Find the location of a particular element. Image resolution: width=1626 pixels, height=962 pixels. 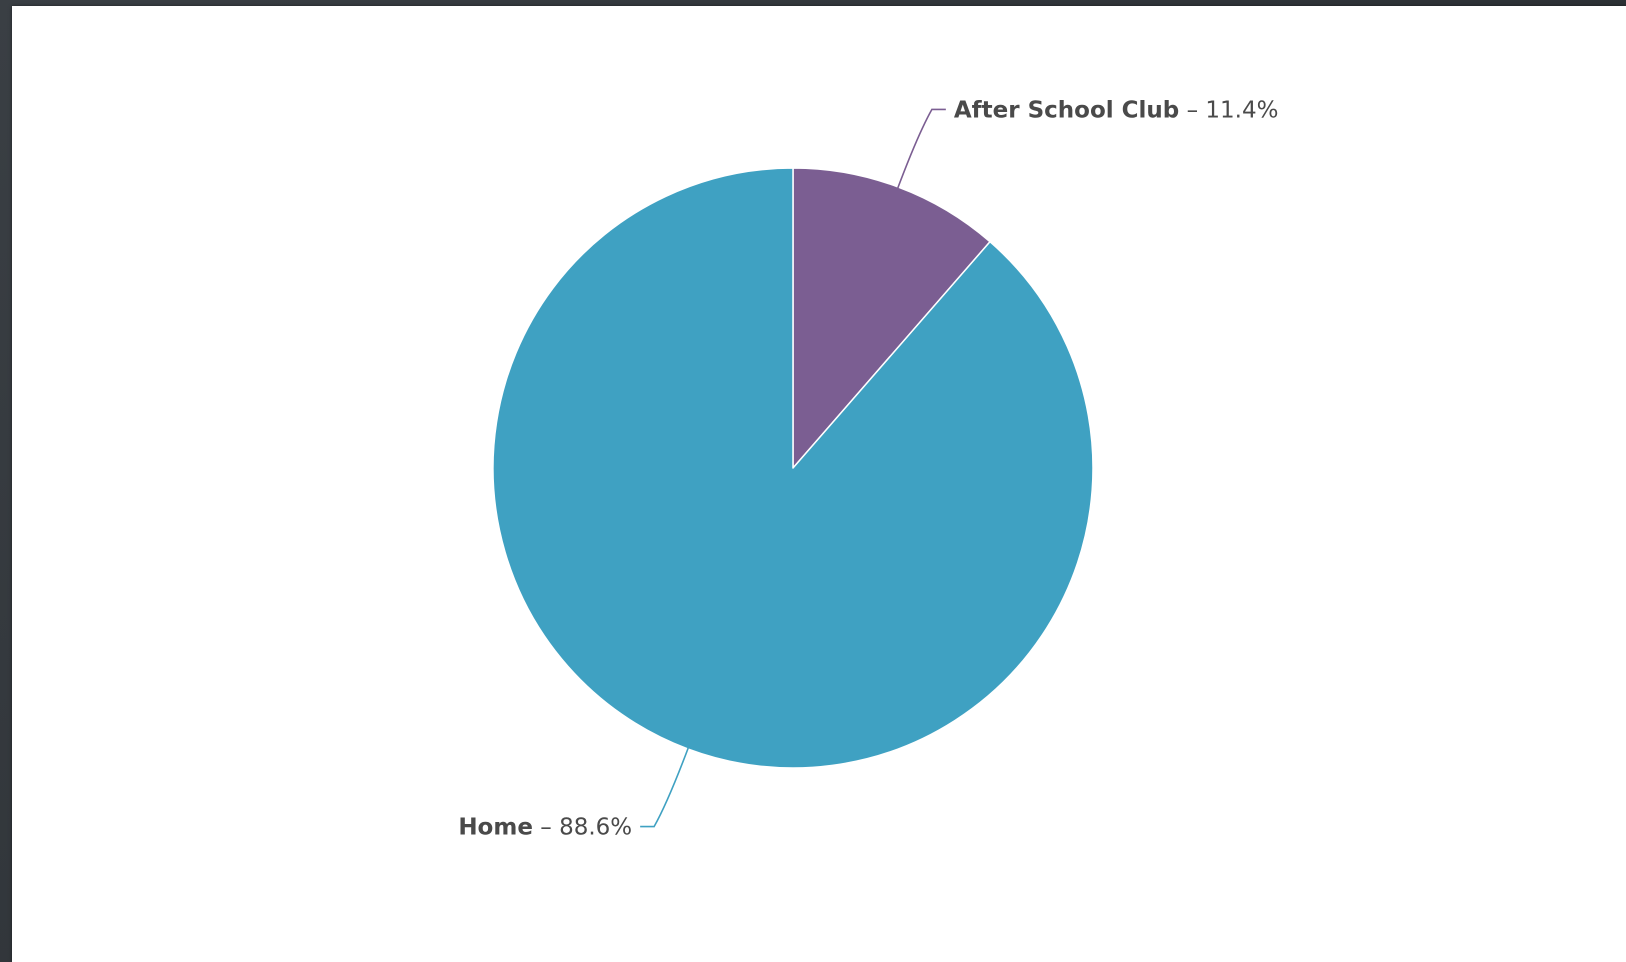

data-label-home: Home – 88.6% is located at coordinates (545, 828).